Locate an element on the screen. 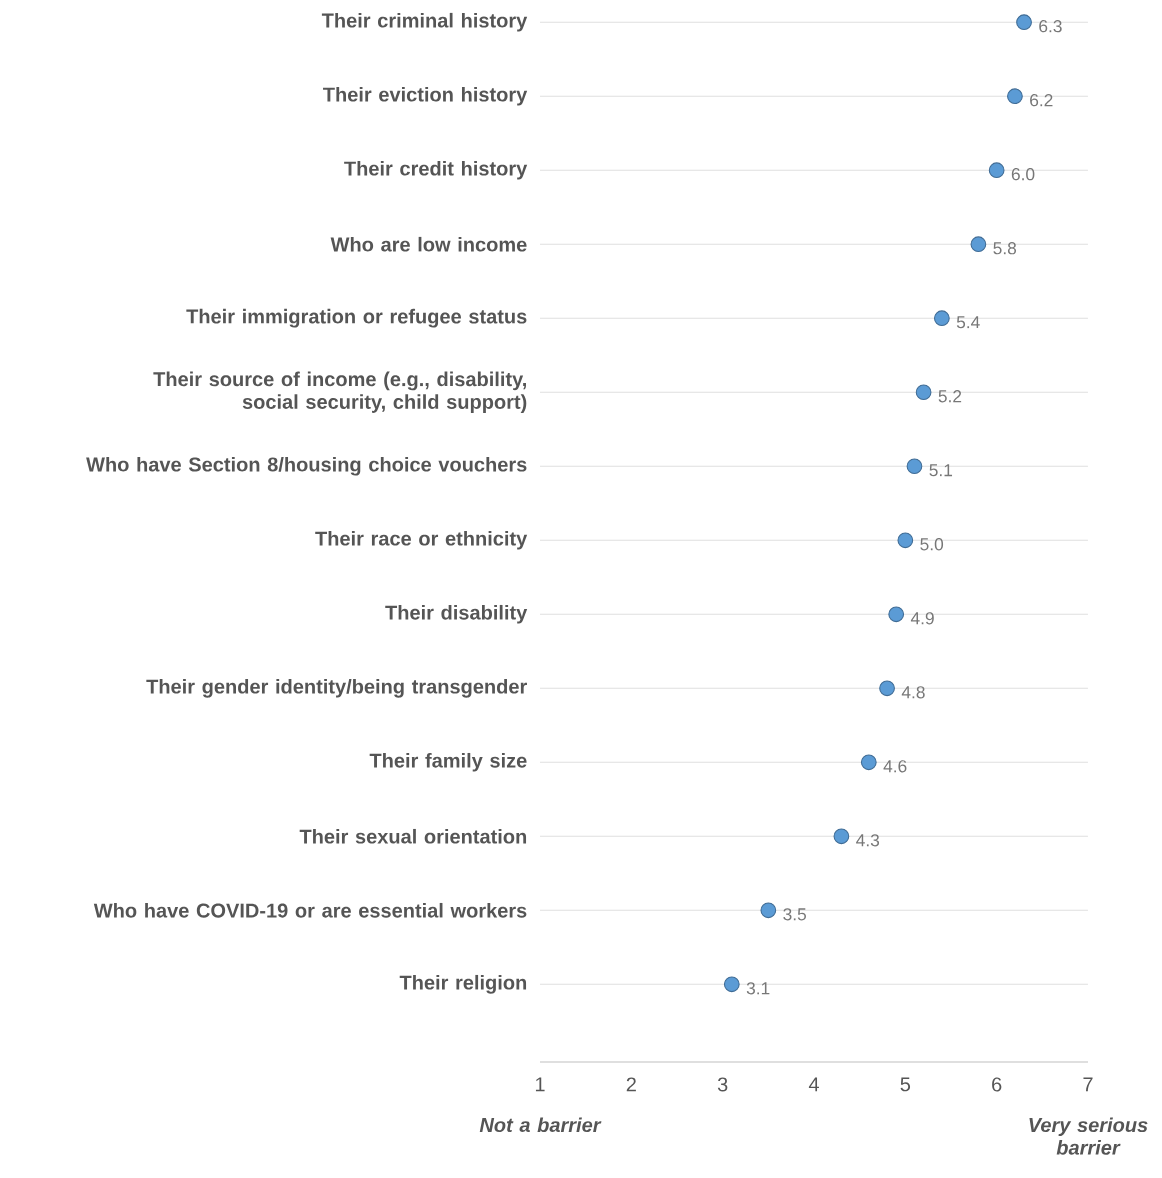 The height and width of the screenshot is (1178, 1162). y-tick-label: Who have COVID-19 or are essential workers is located at coordinates (310, 910).